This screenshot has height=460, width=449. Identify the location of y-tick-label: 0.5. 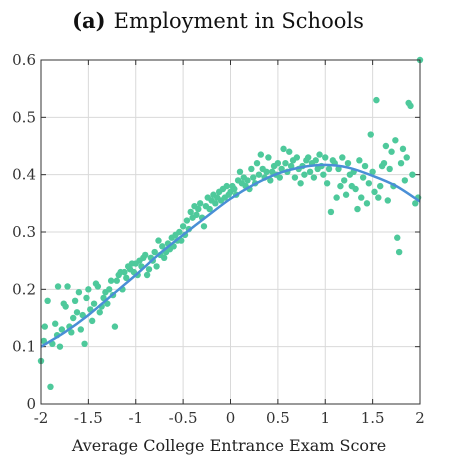
(24, 117).